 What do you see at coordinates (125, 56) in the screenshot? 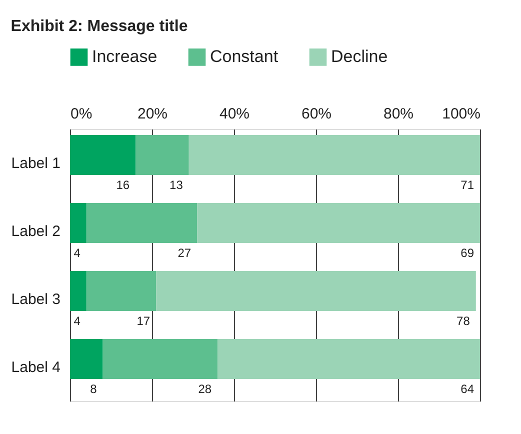
I see `legend-label: Increase` at bounding box center [125, 56].